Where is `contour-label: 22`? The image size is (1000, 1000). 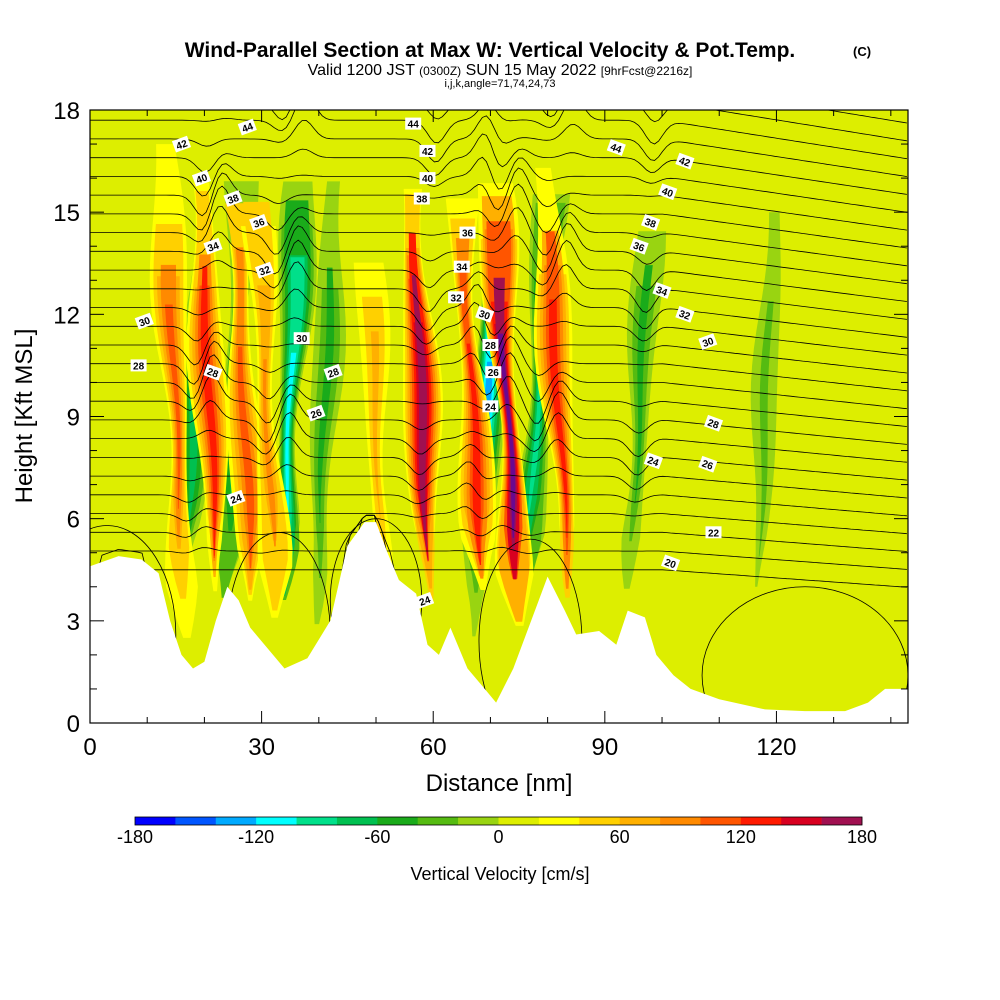 contour-label: 22 is located at coordinates (713, 532).